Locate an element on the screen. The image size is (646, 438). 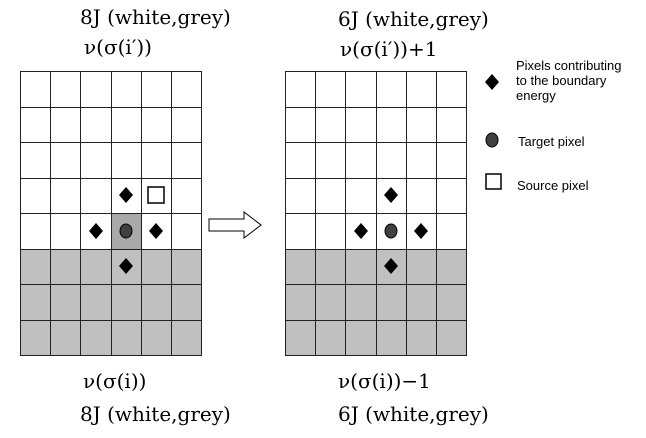
left-bottom-energy-label: 8J (white,grey) is located at coordinates (155, 414).